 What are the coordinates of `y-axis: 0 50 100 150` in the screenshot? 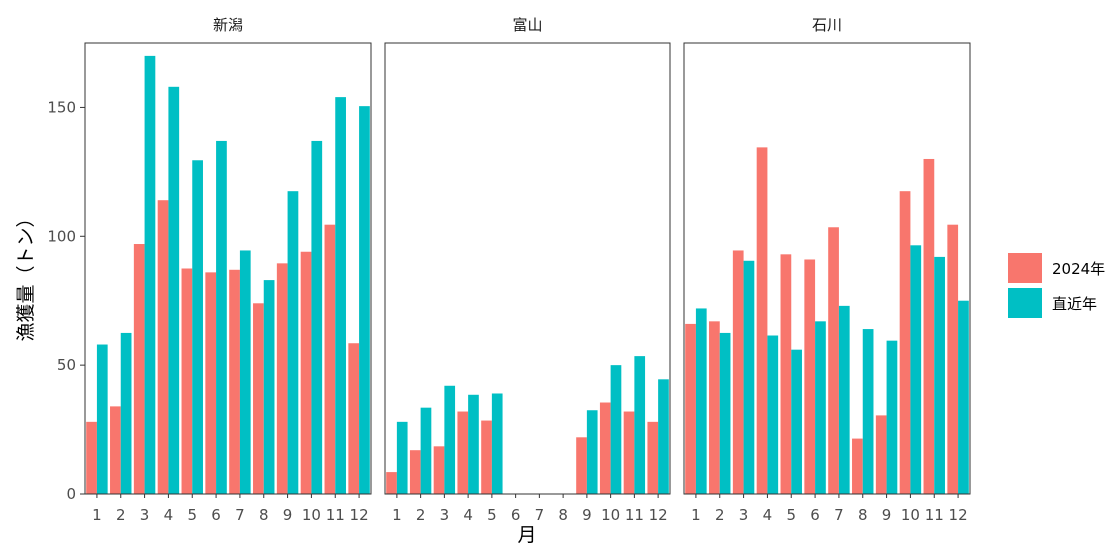 It's located at (66, 300).